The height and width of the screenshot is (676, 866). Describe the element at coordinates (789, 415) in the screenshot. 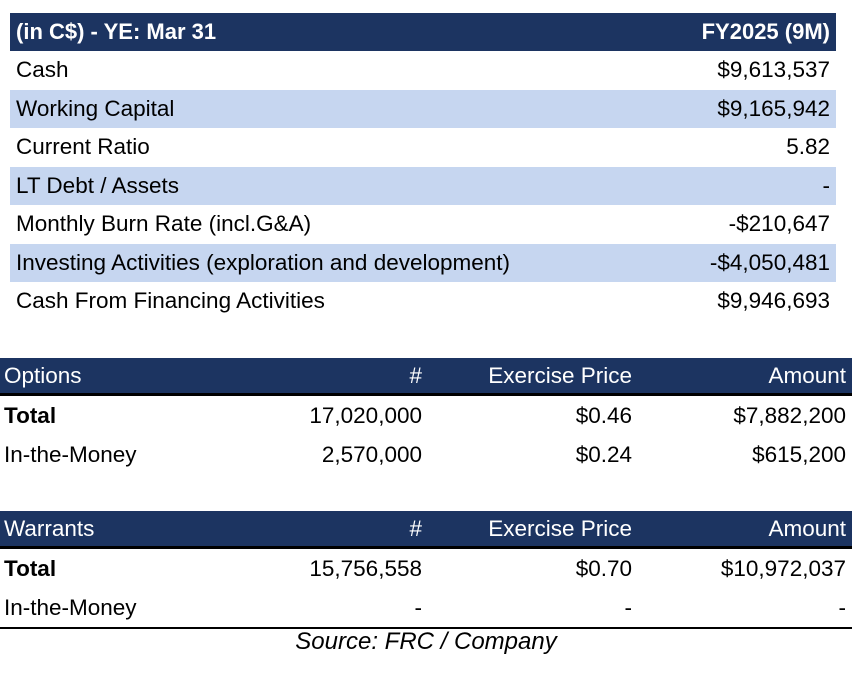

I see `row-amount: $7,882,200` at that location.